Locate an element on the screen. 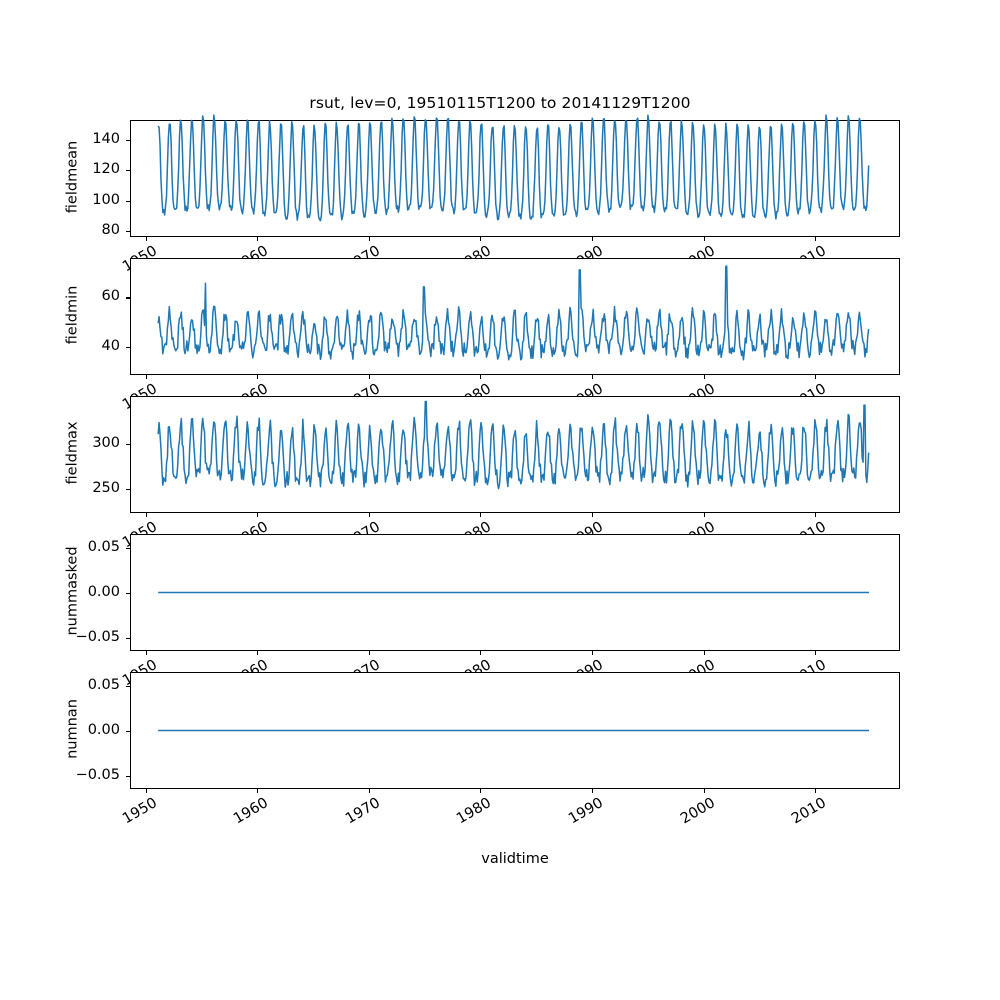 The image size is (1000, 1000). y-axis-label-fieldmin: fieldmin is located at coordinates (72, 314).